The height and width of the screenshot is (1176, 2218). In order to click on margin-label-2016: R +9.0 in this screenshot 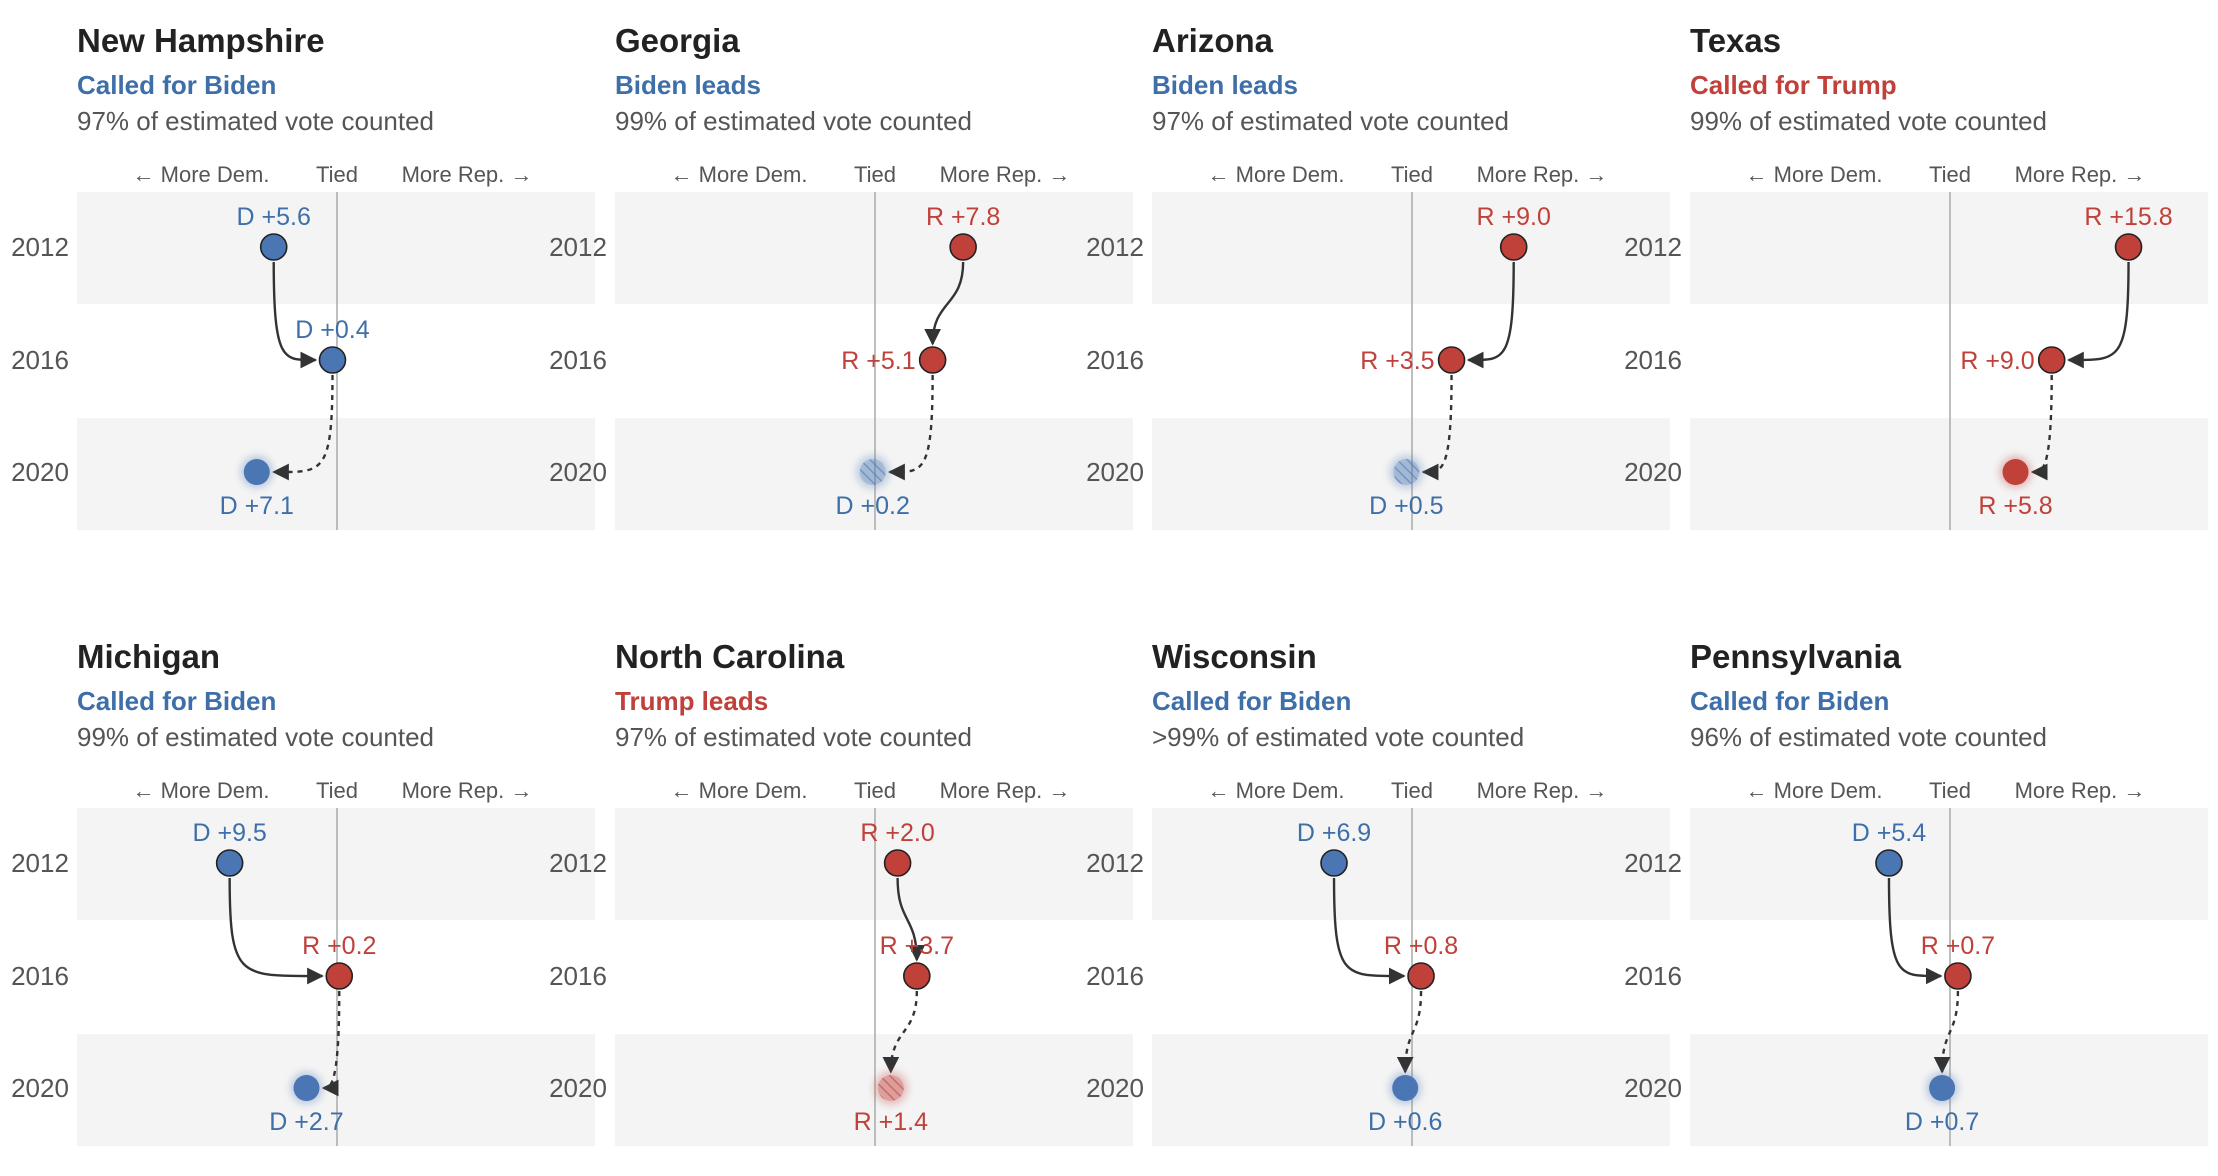, I will do `click(1997, 361)`.